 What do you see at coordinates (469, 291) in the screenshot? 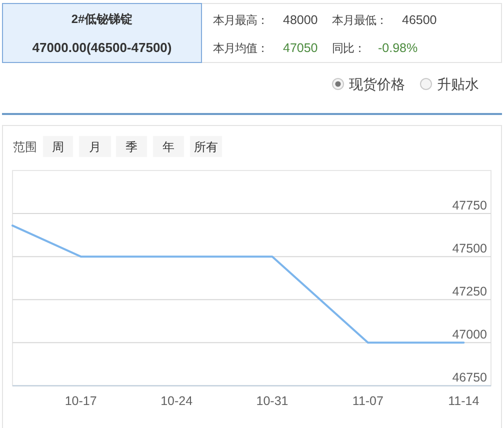
I see `ytick: 47250` at bounding box center [469, 291].